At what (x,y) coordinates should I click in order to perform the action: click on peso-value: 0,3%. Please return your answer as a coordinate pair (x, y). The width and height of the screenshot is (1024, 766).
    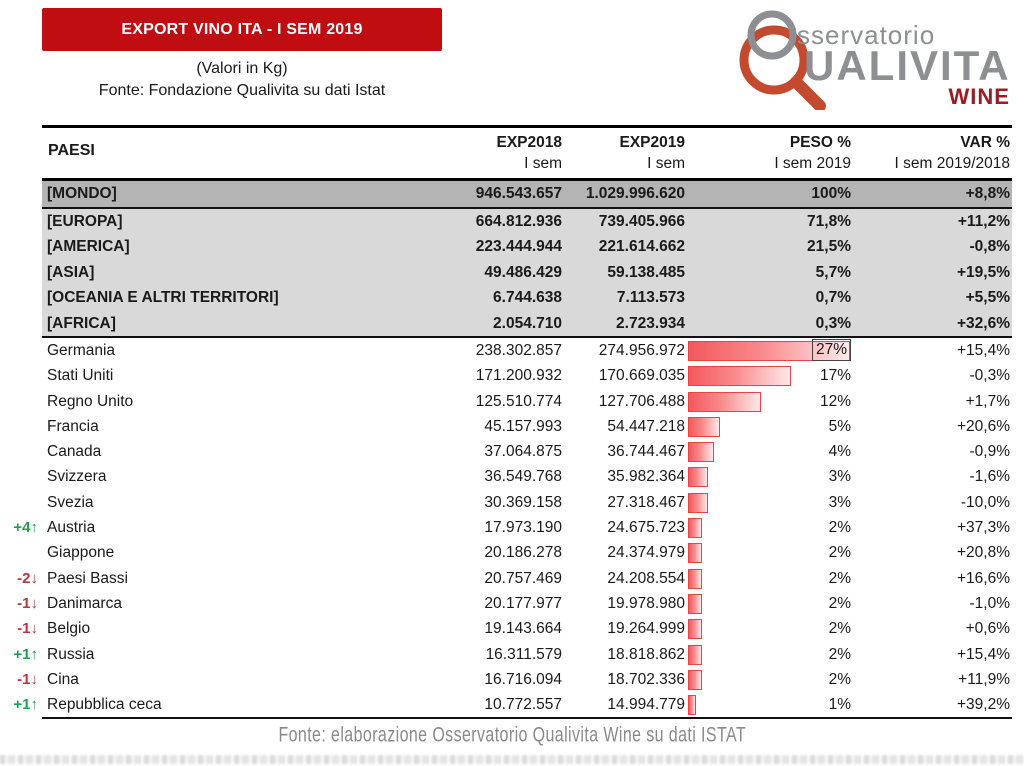
    Looking at the image, I should click on (833, 323).